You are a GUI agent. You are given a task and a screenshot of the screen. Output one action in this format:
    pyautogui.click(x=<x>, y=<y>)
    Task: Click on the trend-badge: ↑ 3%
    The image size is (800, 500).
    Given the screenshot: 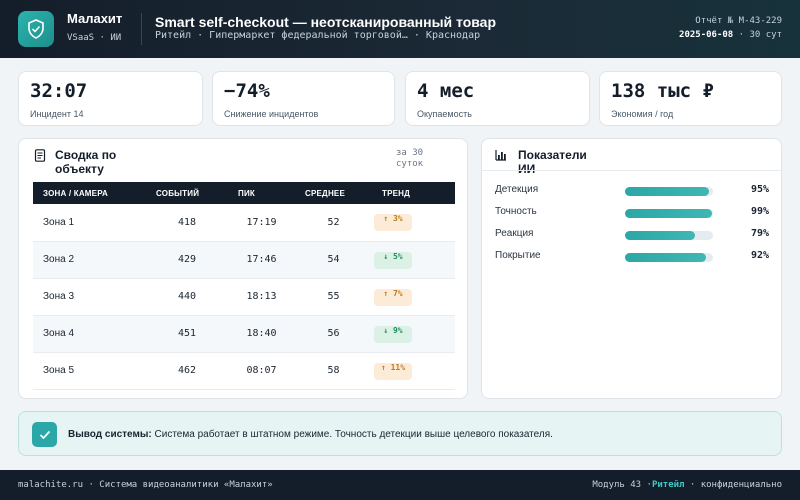 What is the action you would take?
    pyautogui.click(x=393, y=223)
    